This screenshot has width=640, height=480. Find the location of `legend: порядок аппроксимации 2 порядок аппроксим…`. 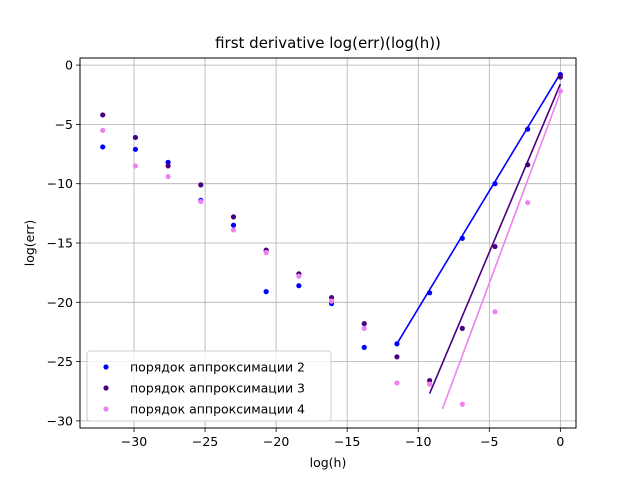

legend: порядок аппроксимации 2 порядок аппроксим… is located at coordinates (209, 386).